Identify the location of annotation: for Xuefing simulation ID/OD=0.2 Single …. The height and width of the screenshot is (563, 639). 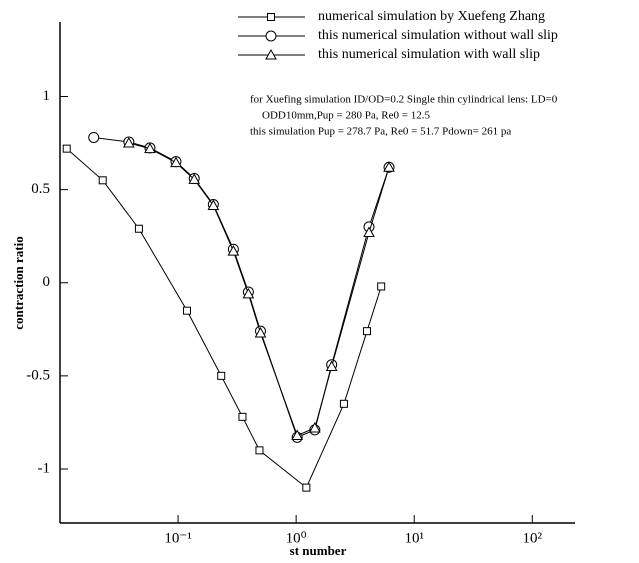
(404, 100).